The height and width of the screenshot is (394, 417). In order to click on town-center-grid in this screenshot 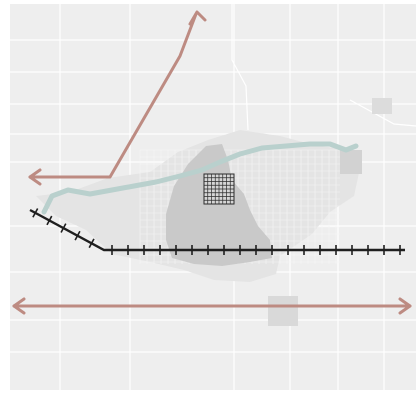, I will do `click(219, 189)`.